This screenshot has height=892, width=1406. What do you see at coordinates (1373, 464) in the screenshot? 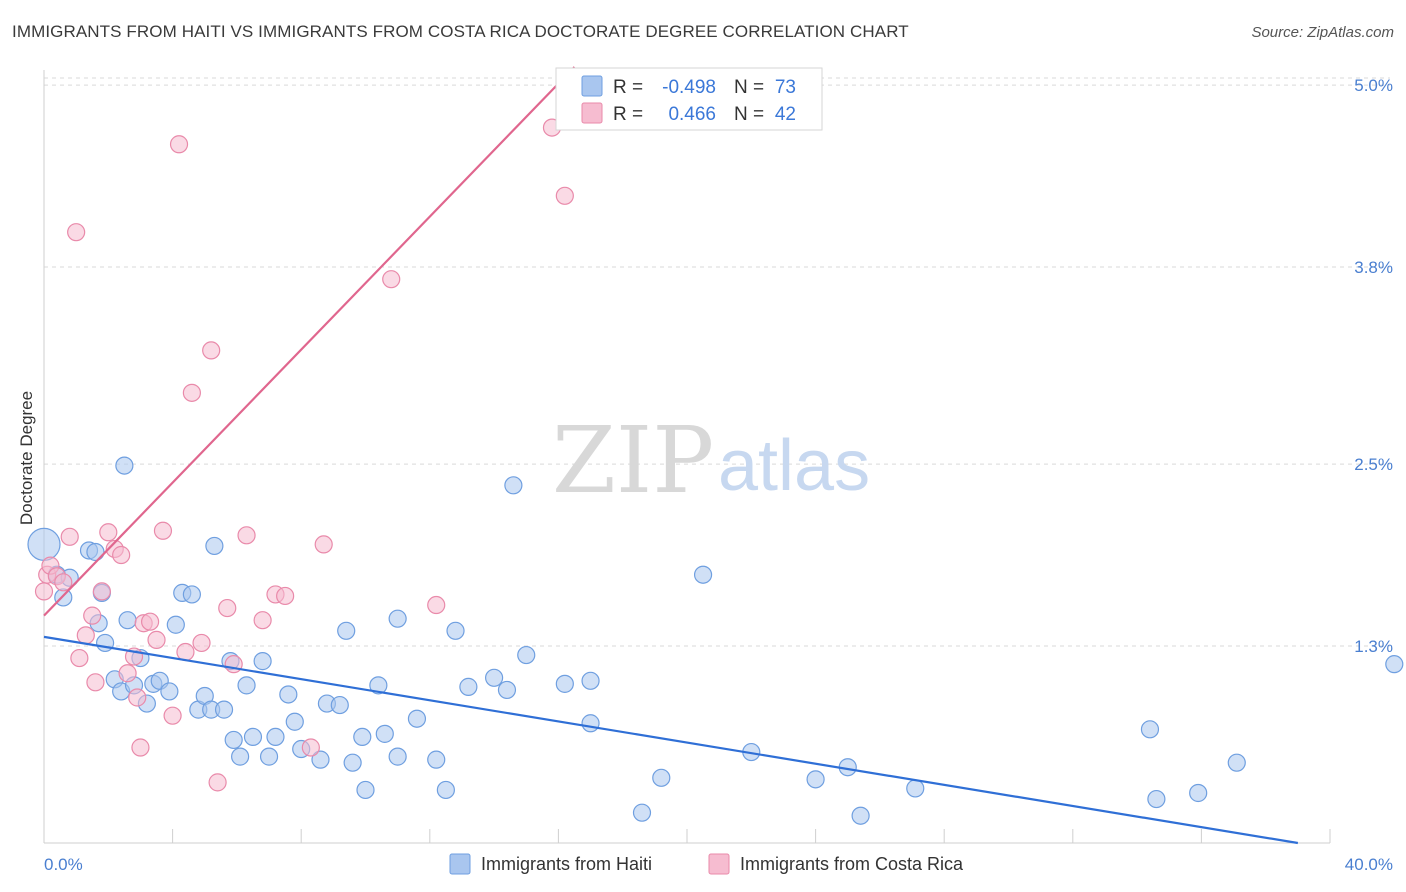
I see `y-tick-label: 2.5%` at bounding box center [1373, 464].